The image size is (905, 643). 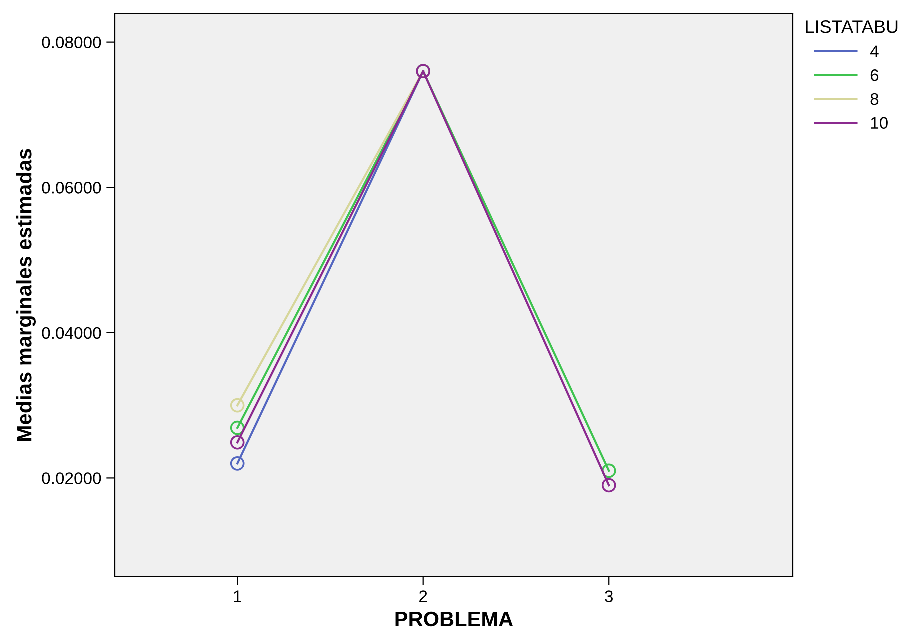 What do you see at coordinates (26, 295) in the screenshot?
I see `y-axis-title: Medias marginales estimadas` at bounding box center [26, 295].